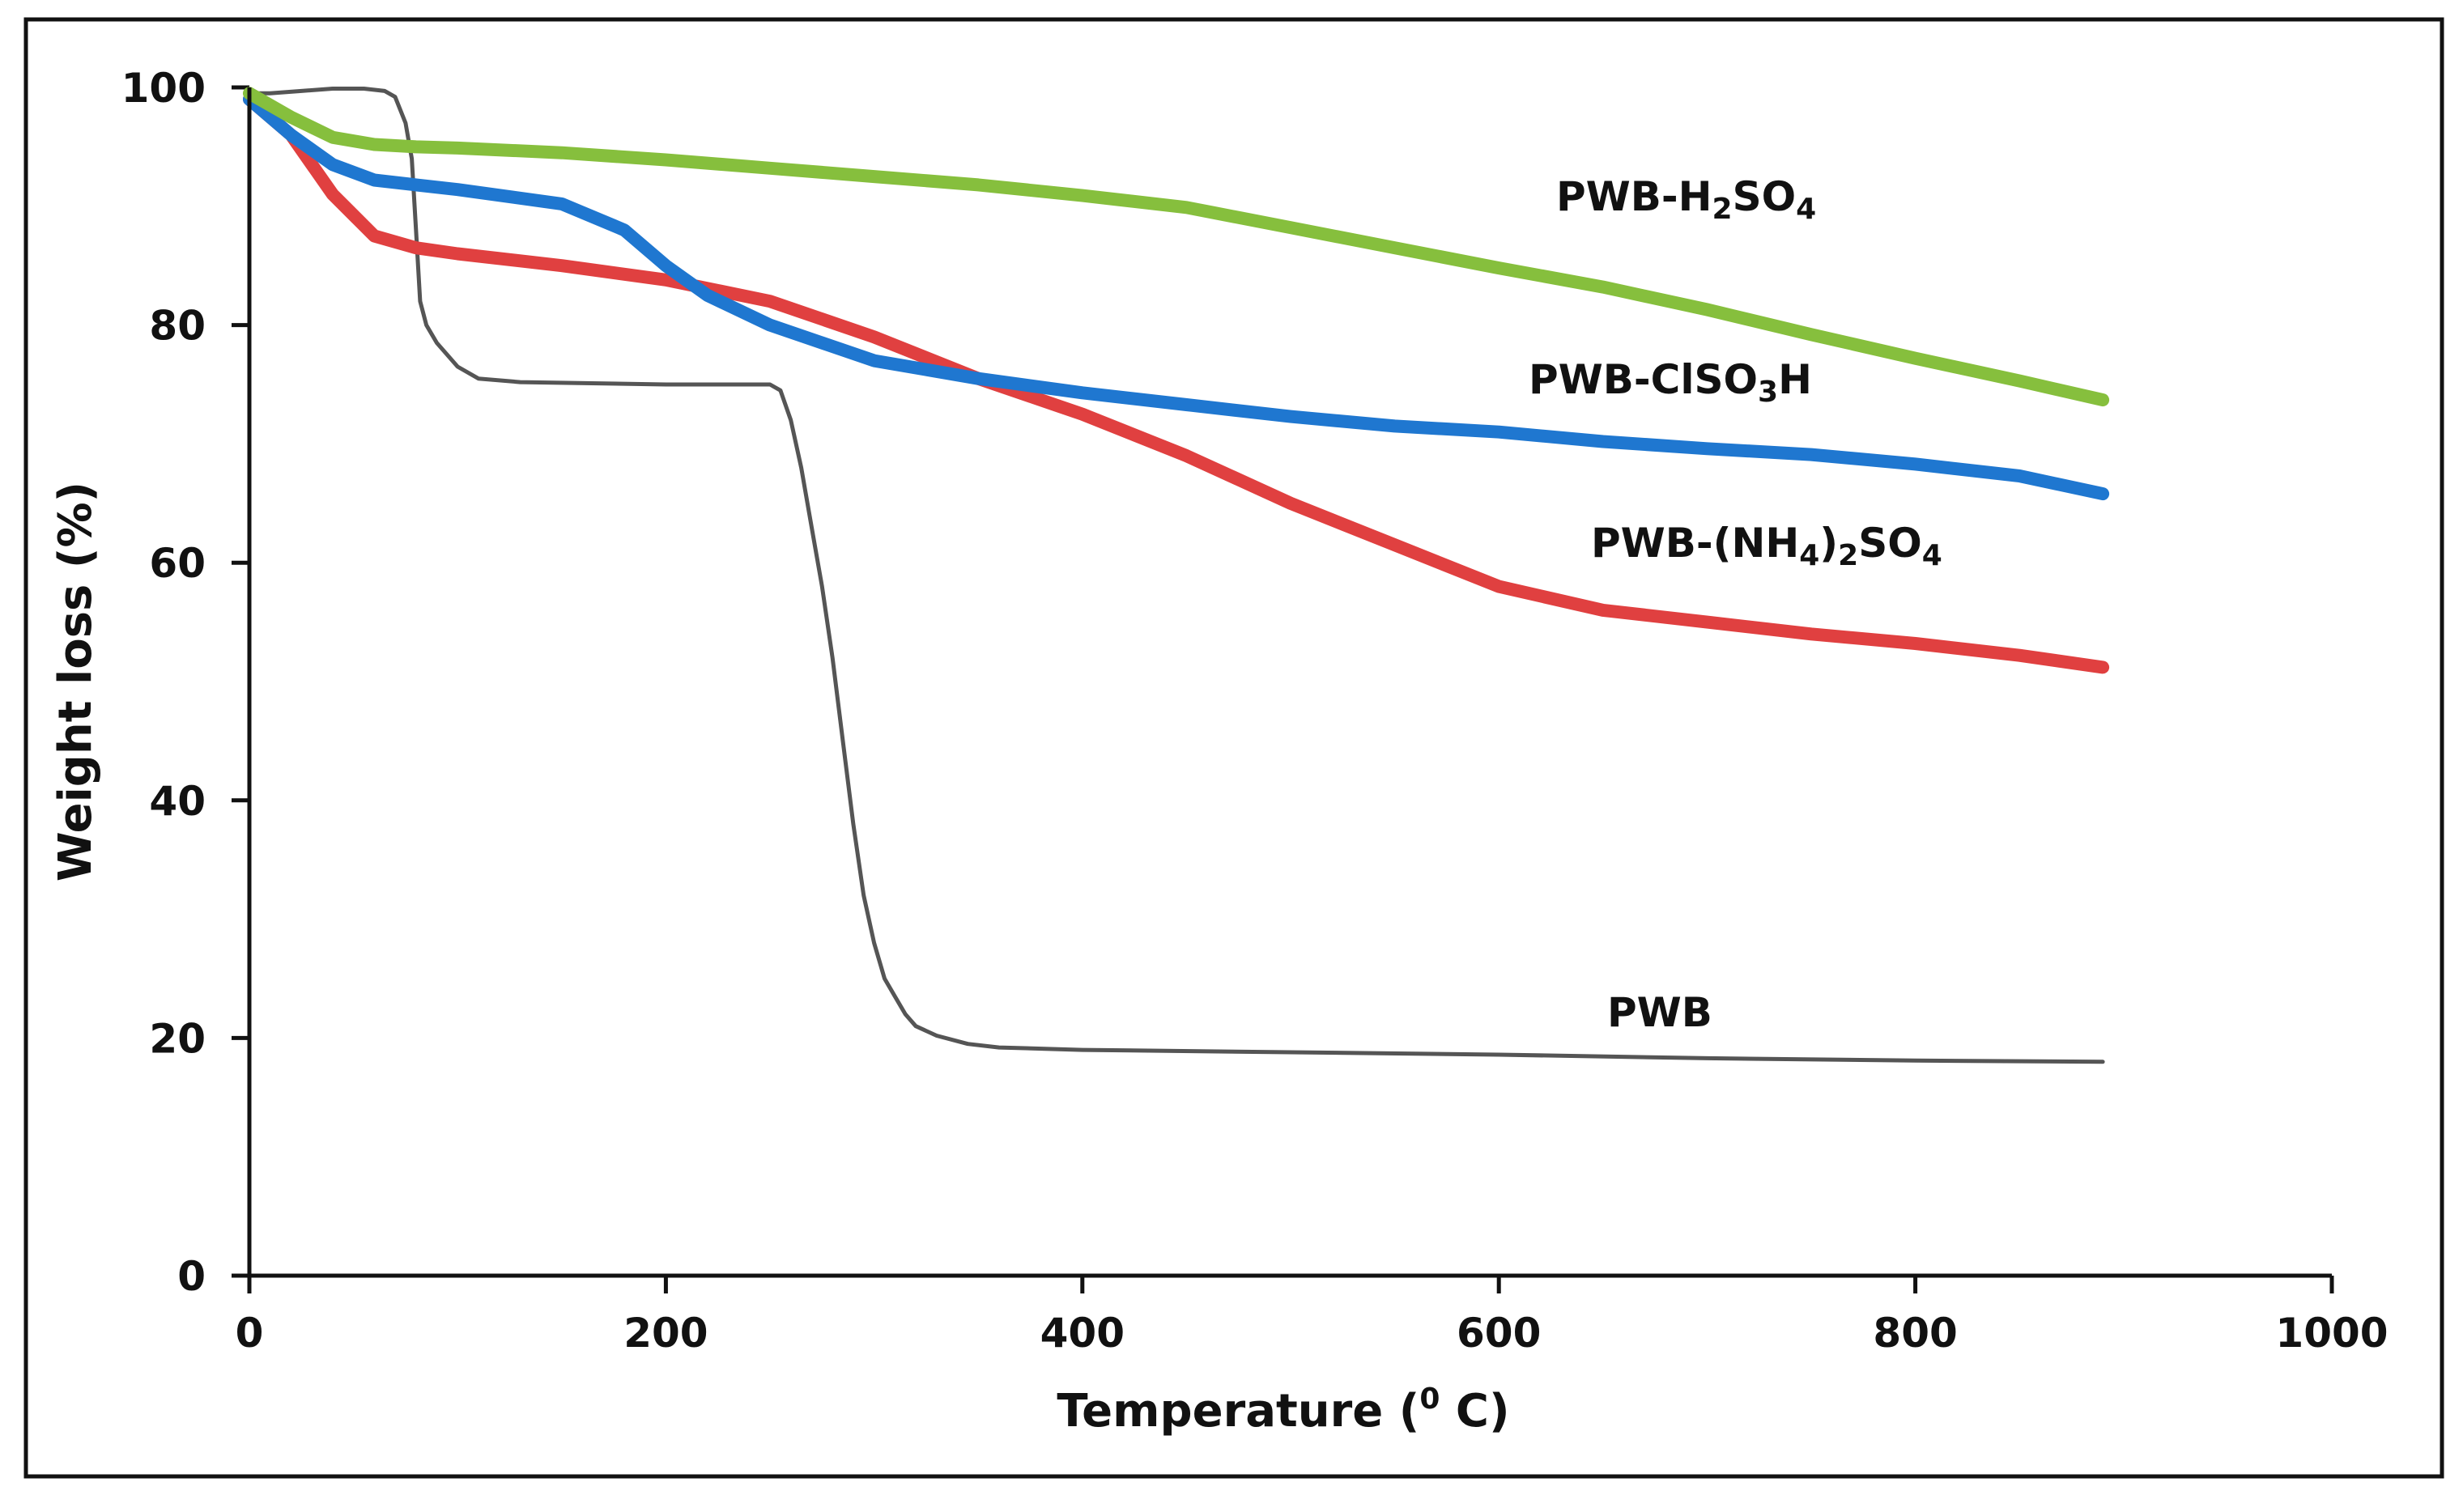  I want to click on series-label-pwb: PWB, so click(1660, 1012).